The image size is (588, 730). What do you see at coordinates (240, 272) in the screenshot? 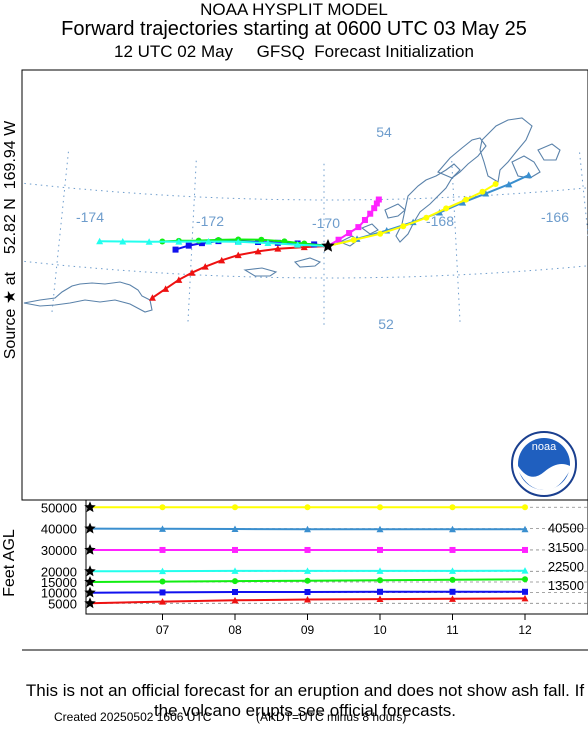
I see `trajectory-red` at bounding box center [240, 272].